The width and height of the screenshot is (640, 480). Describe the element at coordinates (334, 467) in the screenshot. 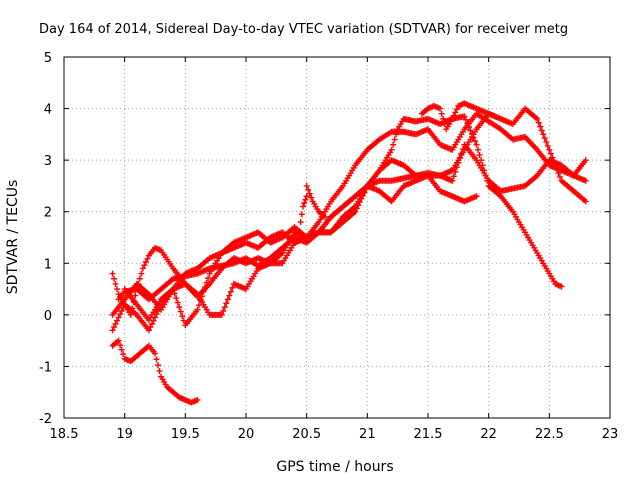

I see `x-axis-label: GPS time / hours` at that location.